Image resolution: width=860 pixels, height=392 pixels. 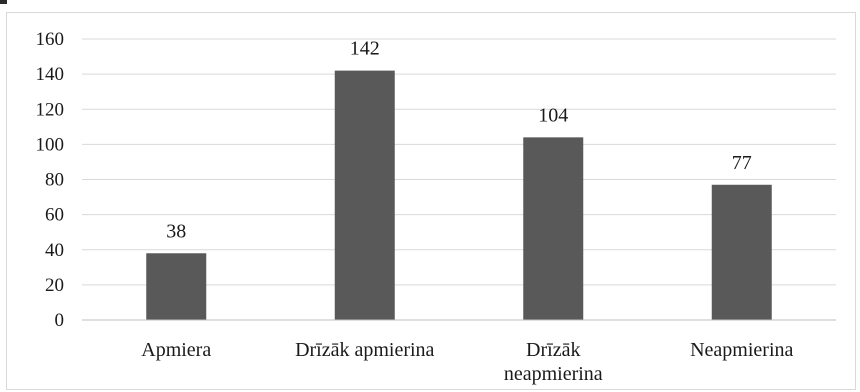 What do you see at coordinates (553, 115) in the screenshot?
I see `data-label: 104` at bounding box center [553, 115].